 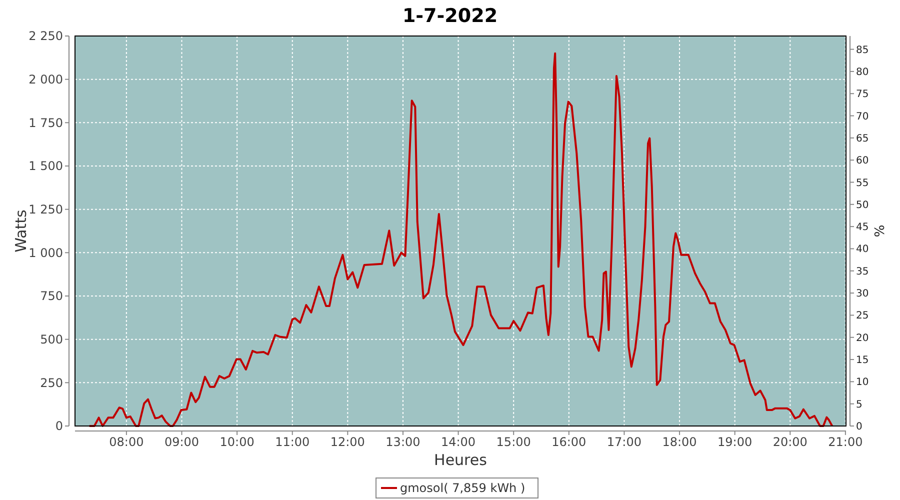 I want to click on y2-tick-label: 60, so click(x=862, y=161).